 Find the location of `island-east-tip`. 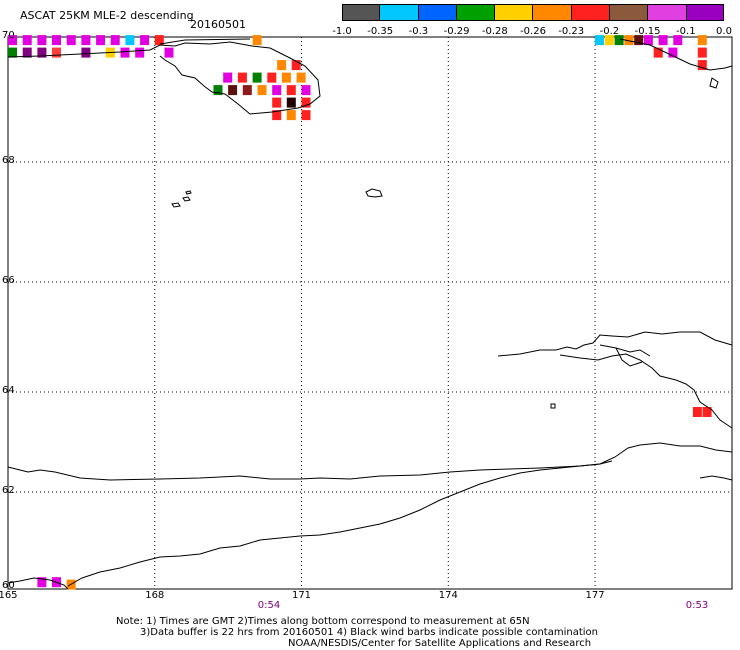

island-east-tip is located at coordinates (714, 83).